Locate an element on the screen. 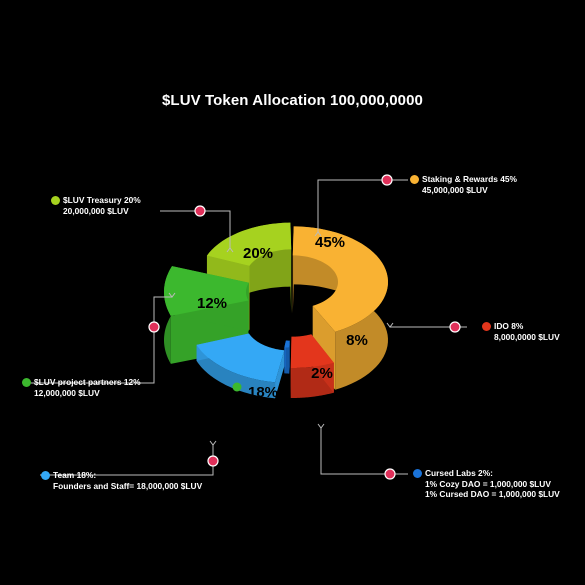 The height and width of the screenshot is (585, 585). legend-text: Cursed Labs 2%: is located at coordinates (459, 473).